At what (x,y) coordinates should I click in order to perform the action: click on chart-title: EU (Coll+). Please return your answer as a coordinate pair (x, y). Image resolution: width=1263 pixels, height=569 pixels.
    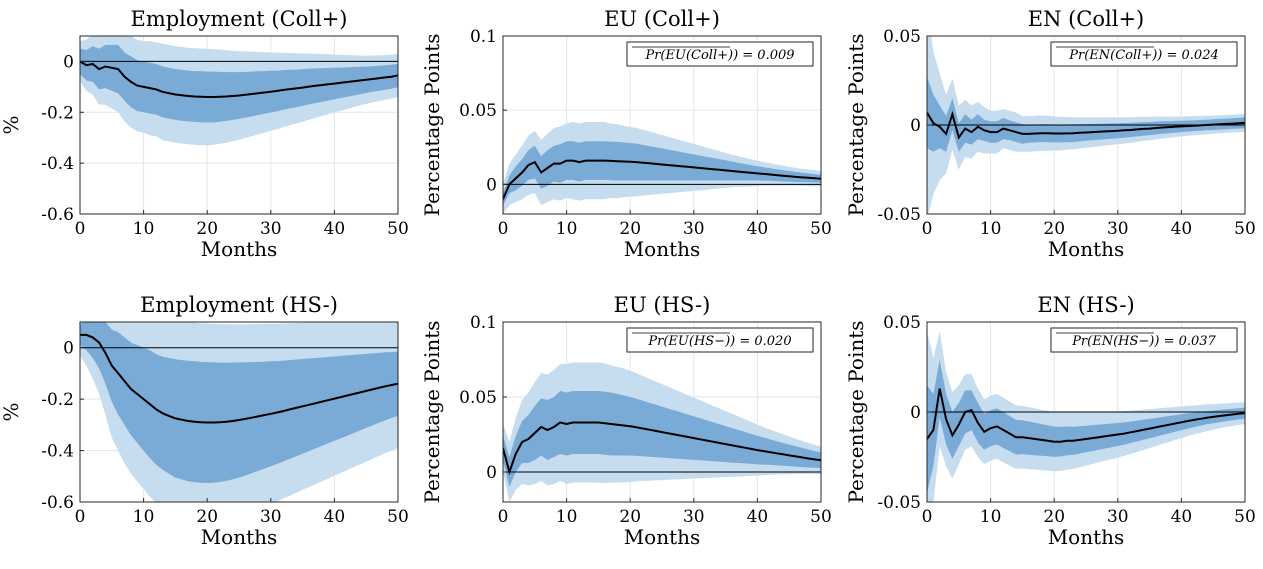
    Looking at the image, I should click on (662, 19).